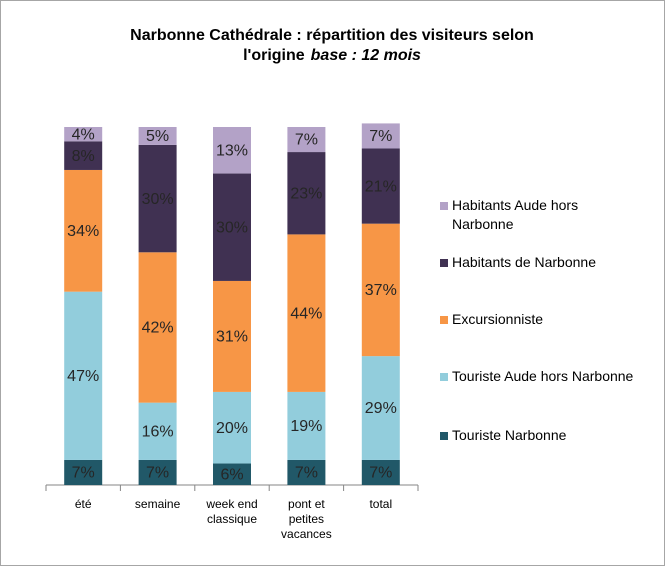 The height and width of the screenshot is (566, 665). I want to click on data-label: 20%, so click(232, 428).